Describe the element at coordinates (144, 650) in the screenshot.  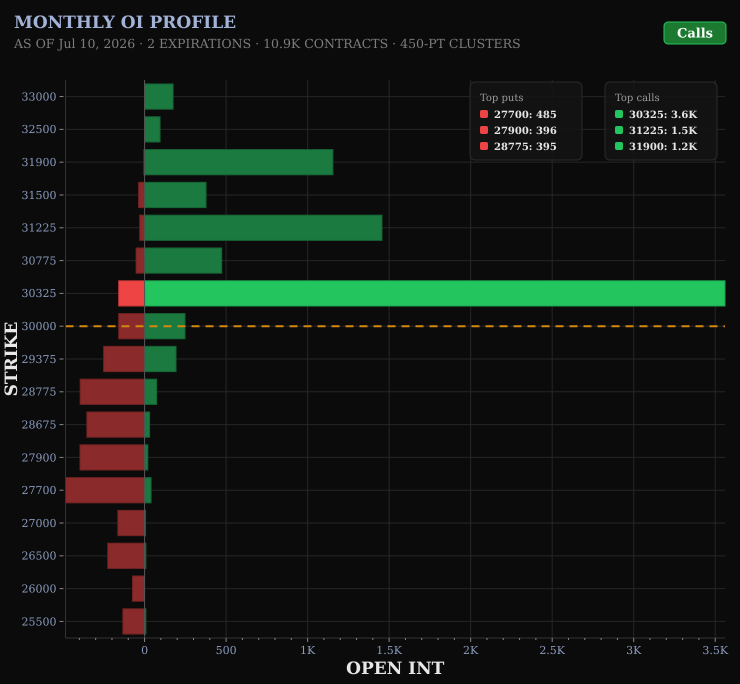
I see `x-tick-label: 0` at that location.